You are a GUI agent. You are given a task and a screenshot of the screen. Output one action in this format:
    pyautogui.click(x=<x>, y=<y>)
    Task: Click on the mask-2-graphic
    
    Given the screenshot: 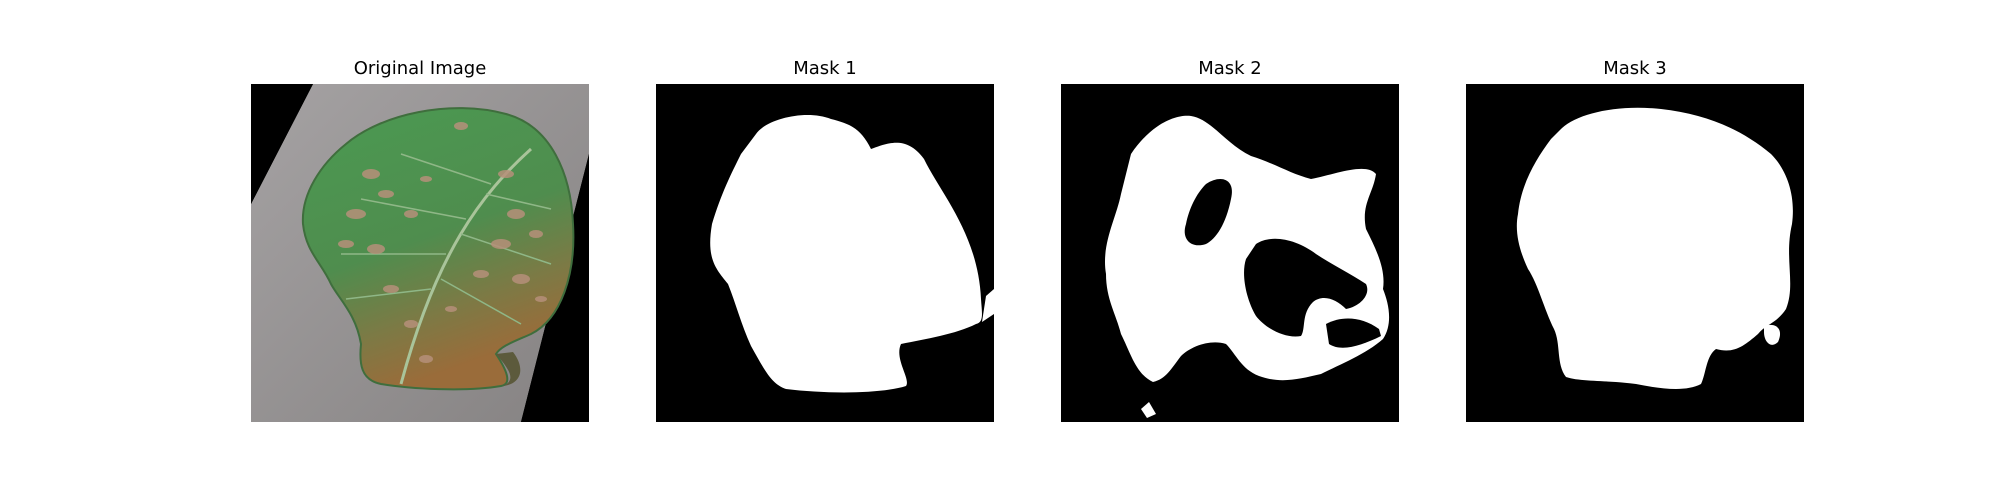 What is the action you would take?
    pyautogui.click(x=1230, y=253)
    